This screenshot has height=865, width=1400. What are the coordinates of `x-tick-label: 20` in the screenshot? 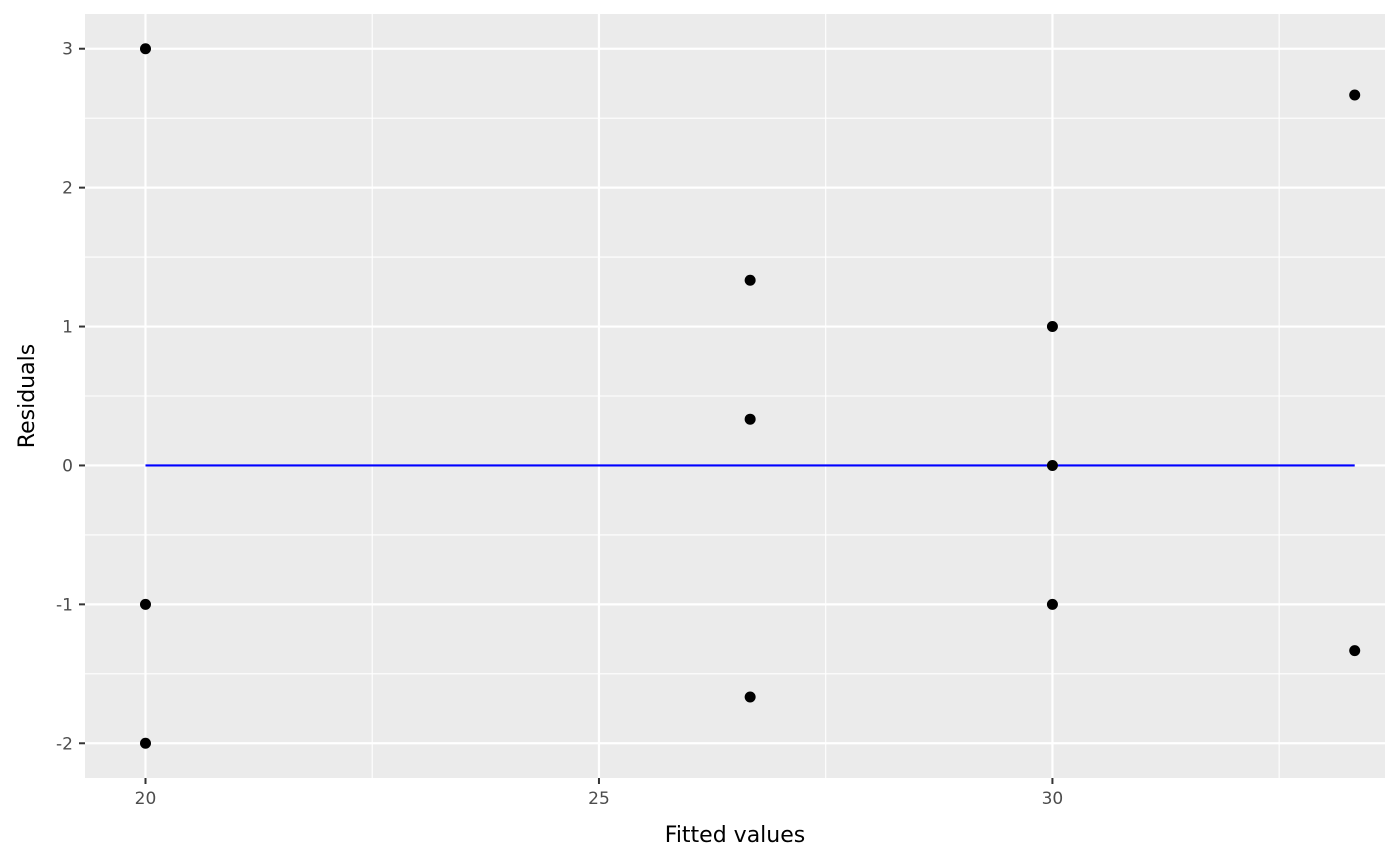 It's located at (146, 799).